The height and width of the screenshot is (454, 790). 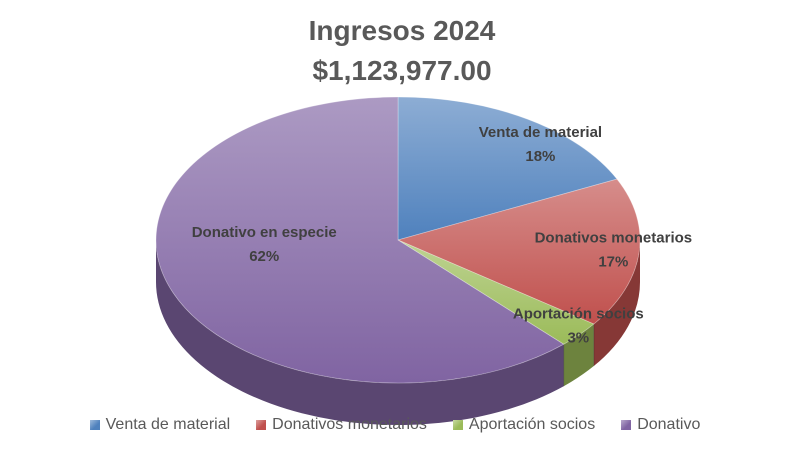 I want to click on data-label-venta-de-material: Venta de material 18%, so click(x=540, y=144).